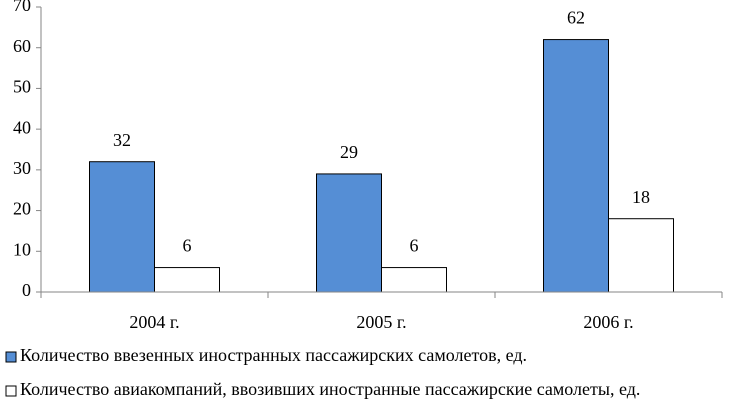  I want to click on y-tick-label: 60, so click(22, 46).